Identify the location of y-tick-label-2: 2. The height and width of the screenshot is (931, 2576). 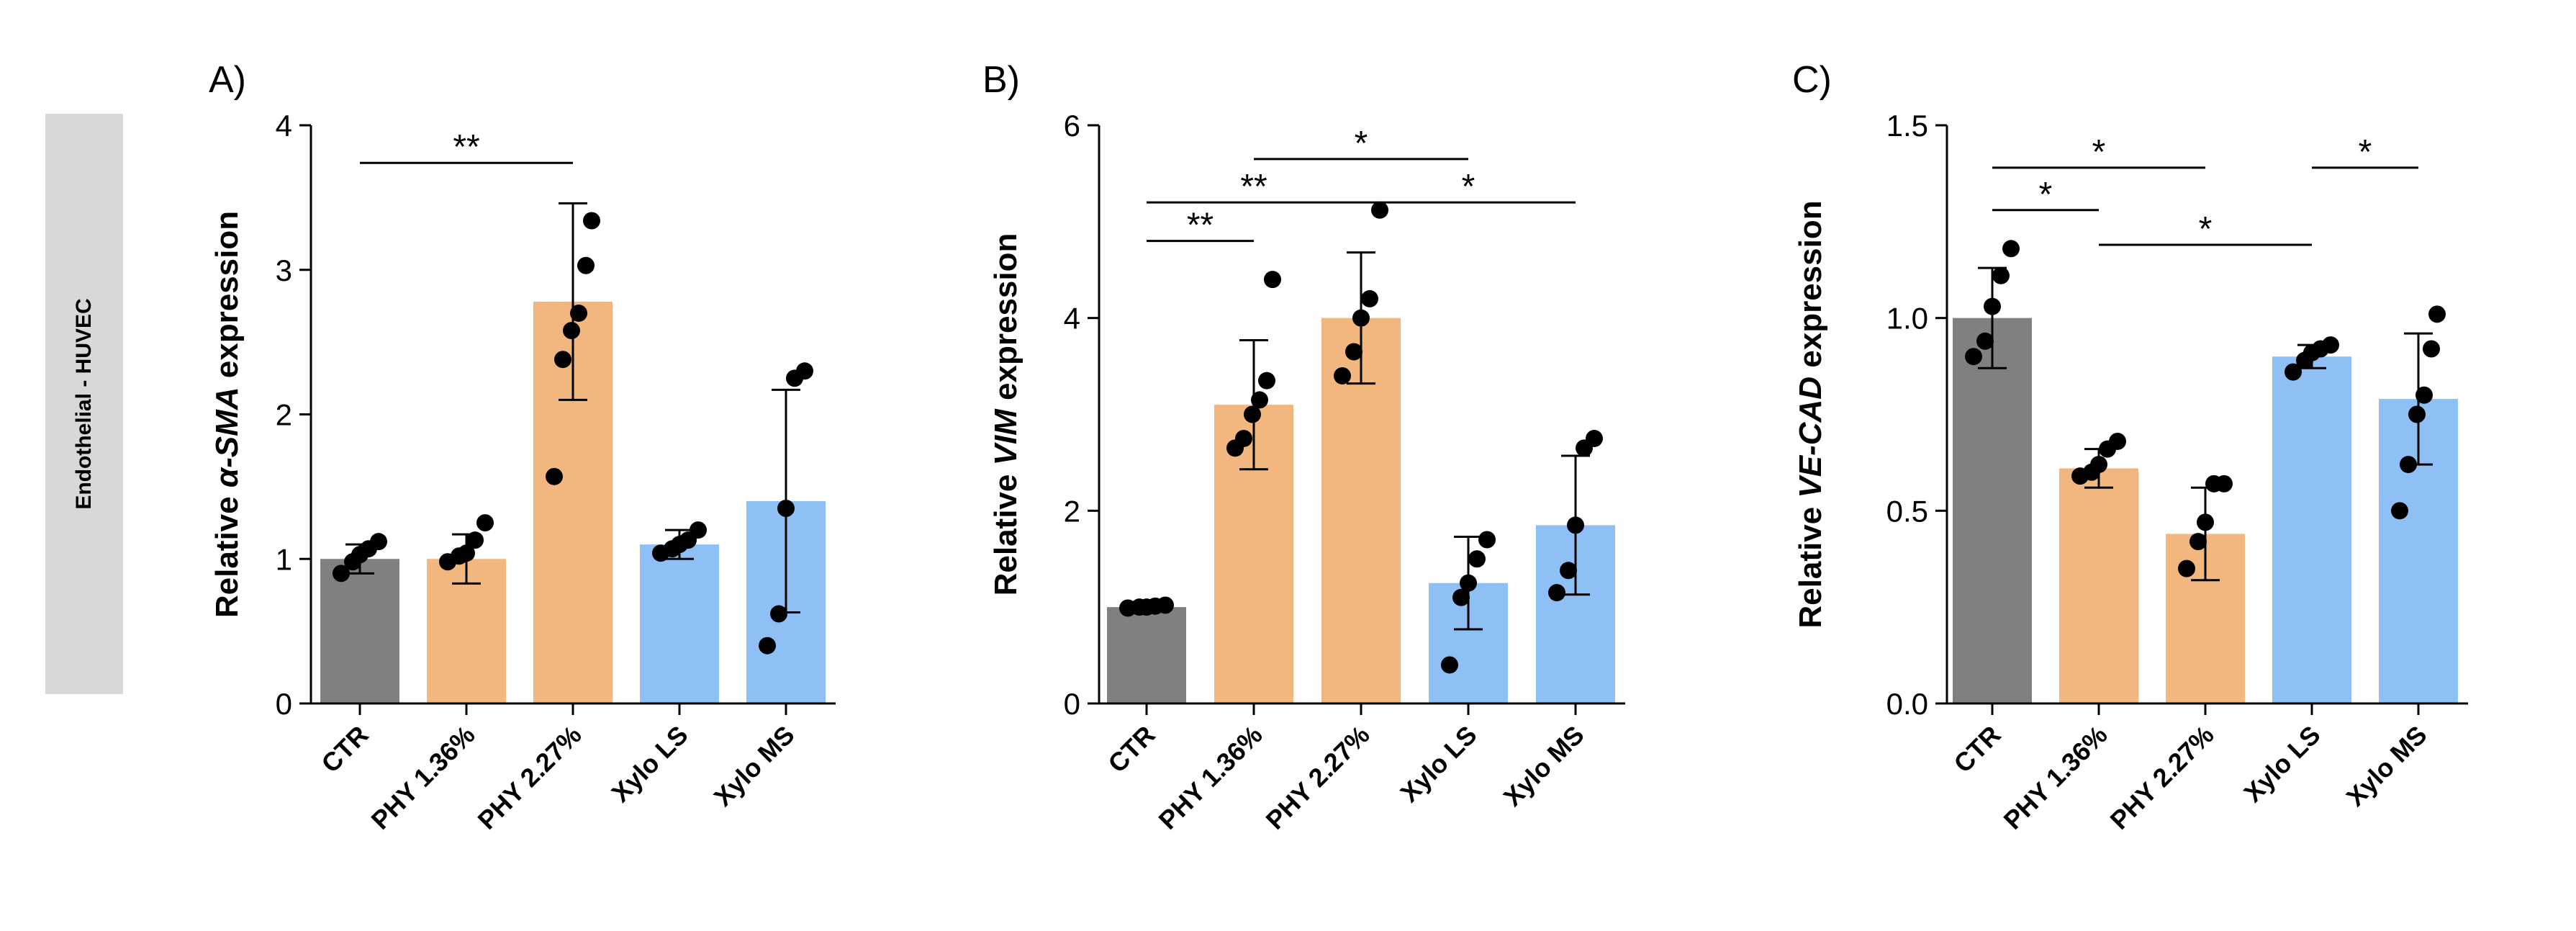
(1072, 511).